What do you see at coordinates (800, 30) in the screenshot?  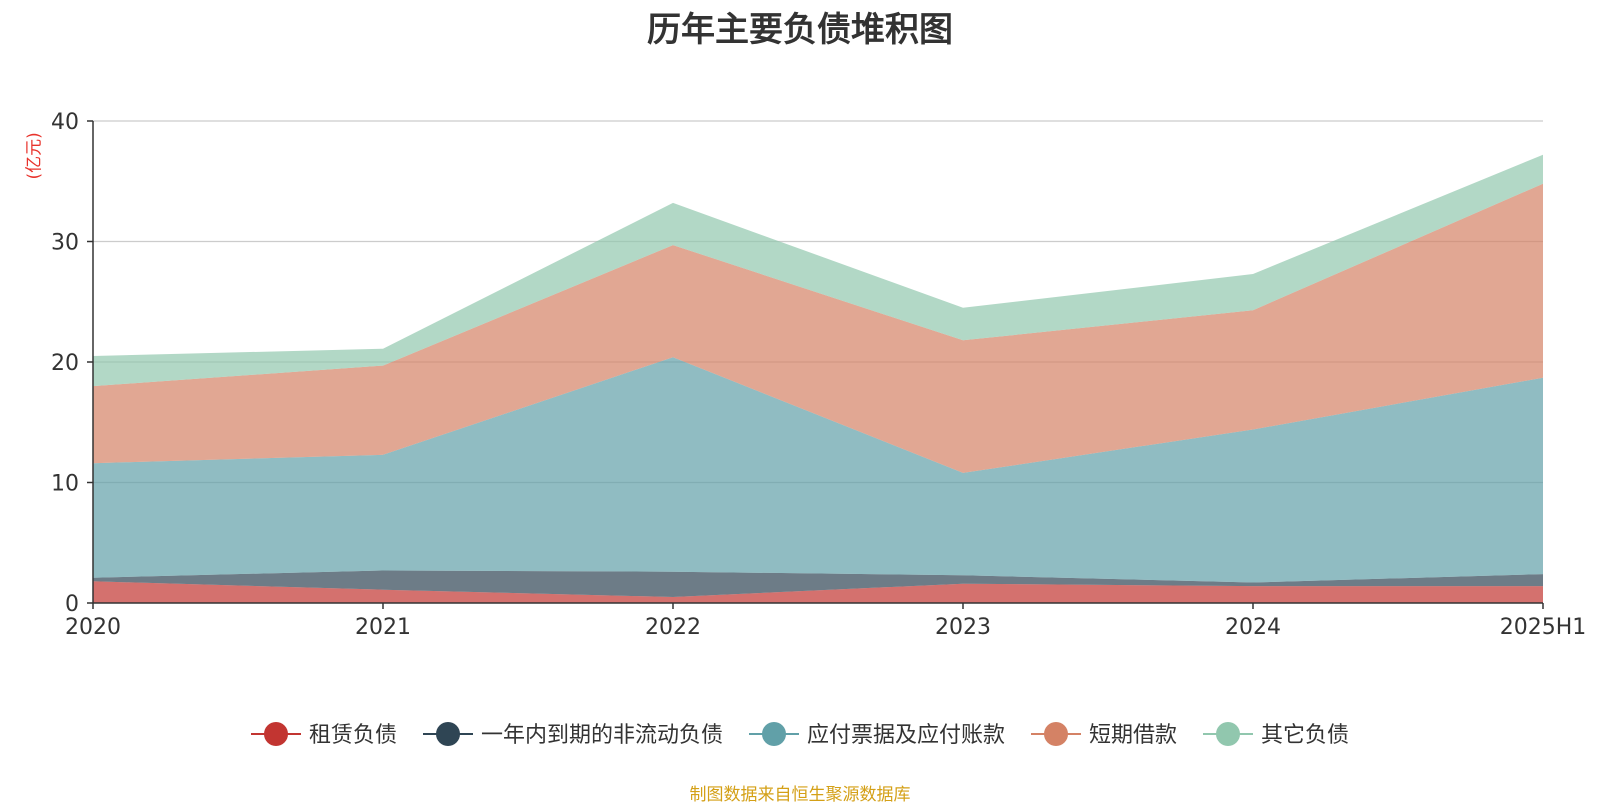 I see `chart-title: 历年主要负债堆积图` at bounding box center [800, 30].